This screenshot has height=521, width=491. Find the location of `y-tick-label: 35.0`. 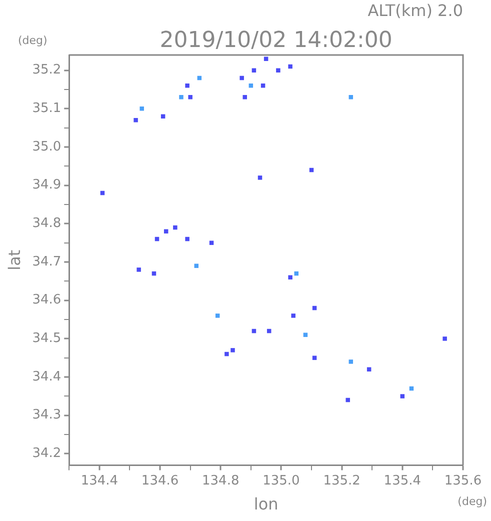

y-tick-label: 35.0 is located at coordinates (47, 146).